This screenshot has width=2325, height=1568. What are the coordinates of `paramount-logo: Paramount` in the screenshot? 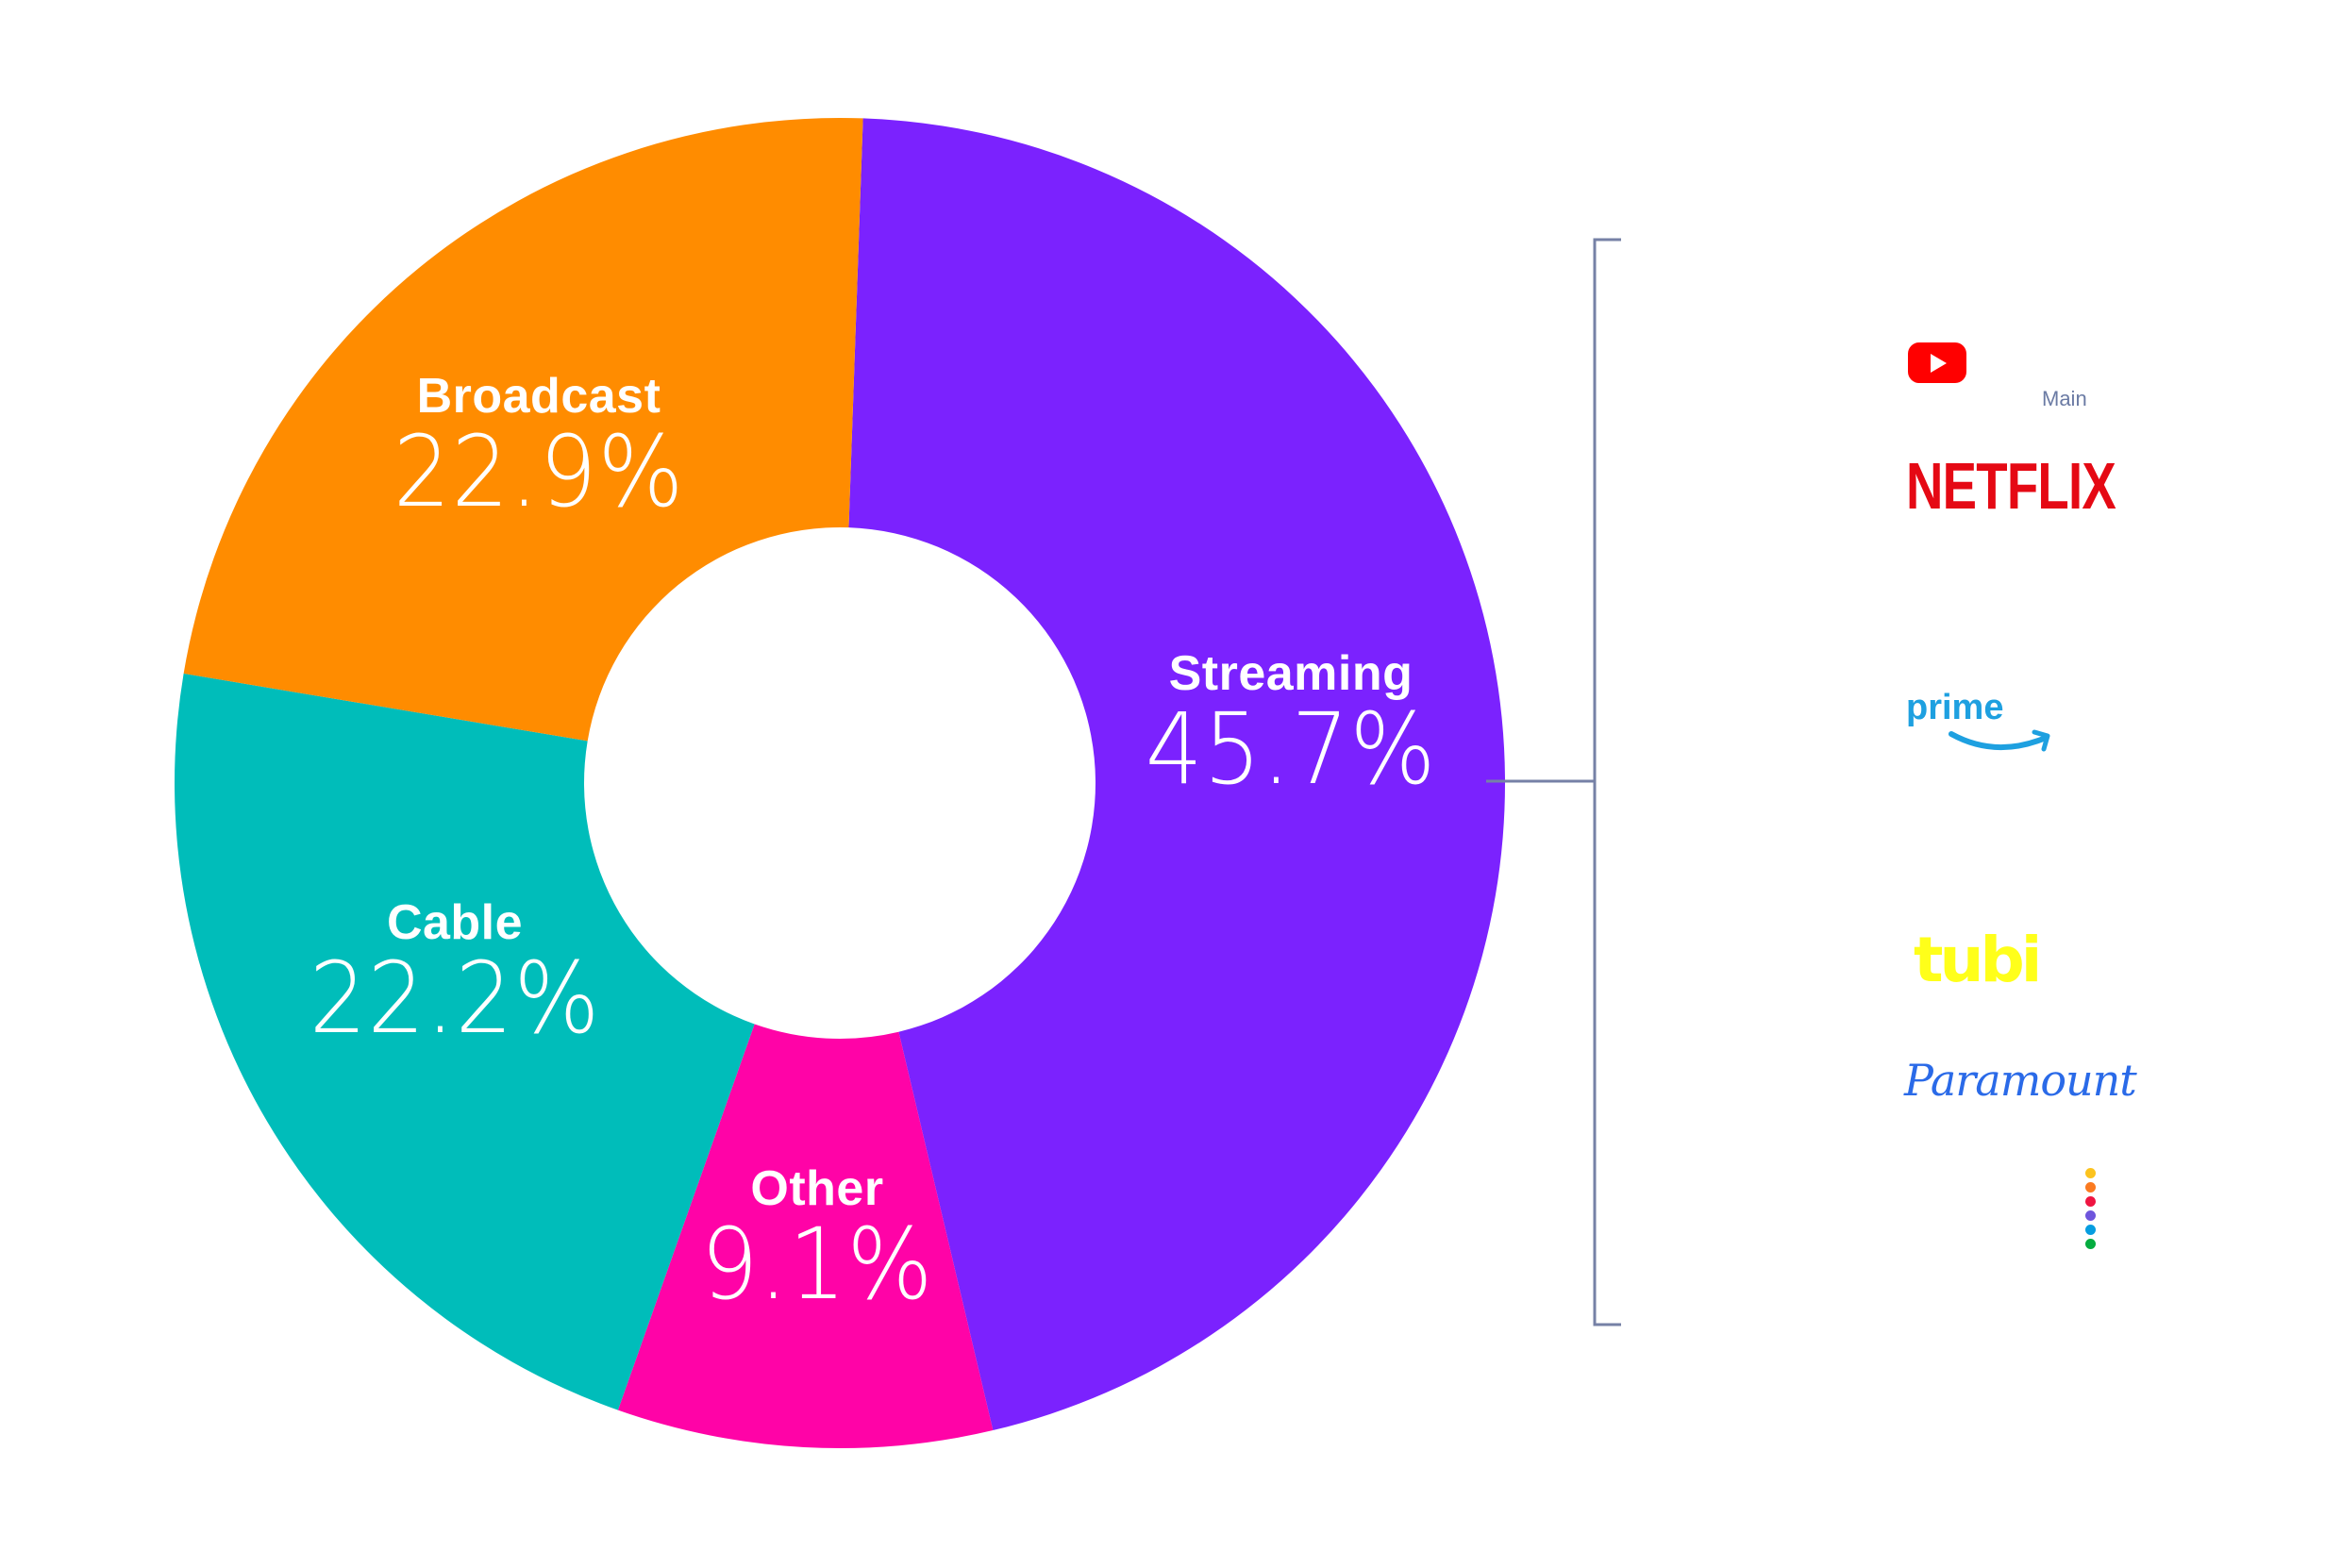 It's located at (2021, 1080).